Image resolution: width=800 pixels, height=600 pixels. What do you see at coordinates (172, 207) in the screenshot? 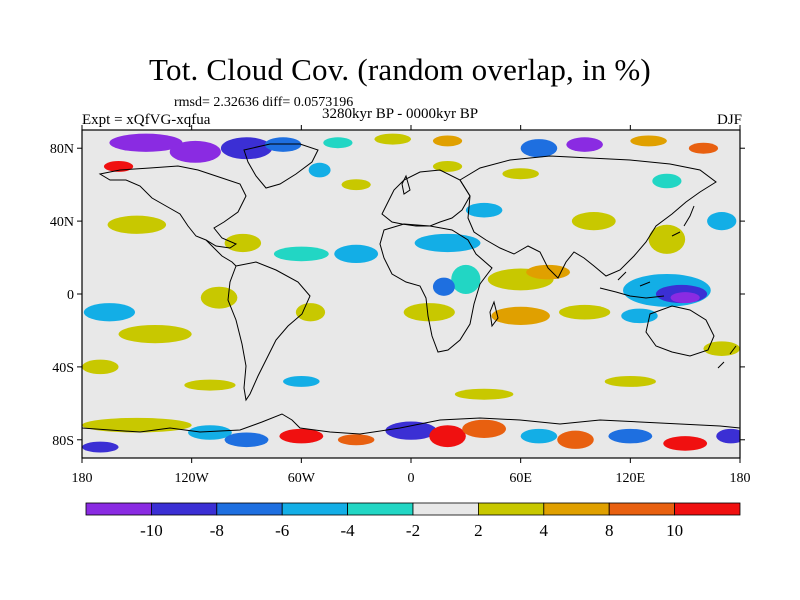
I see `coastline-north-america` at bounding box center [172, 207].